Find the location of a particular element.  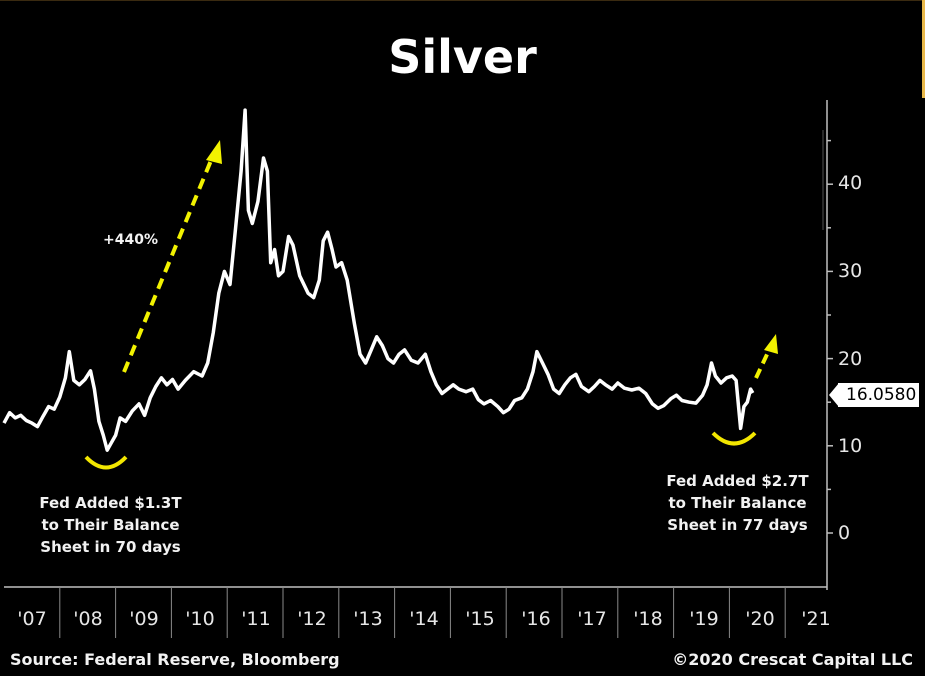

right-note-line-2: to Their Balance is located at coordinates (737, 503).